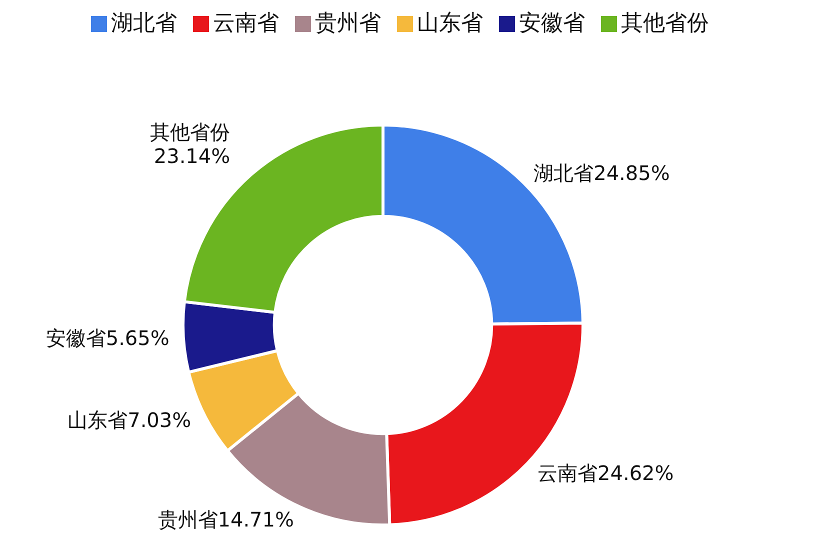 The height and width of the screenshot is (554, 815). I want to click on category-label: 湖北省24.85%, so click(602, 172).